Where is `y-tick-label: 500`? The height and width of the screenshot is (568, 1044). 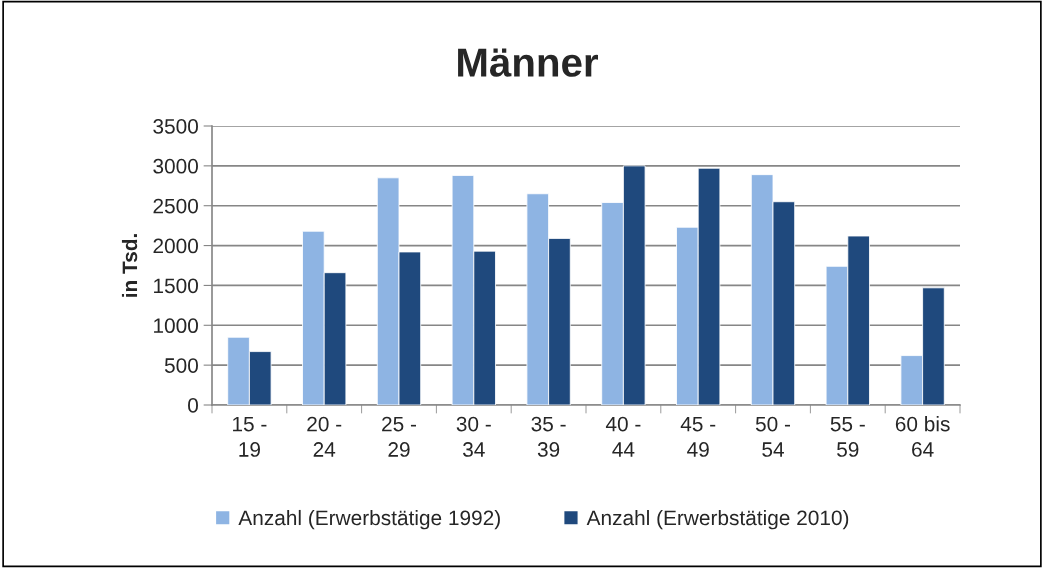 y-tick-label: 500 is located at coordinates (181, 365).